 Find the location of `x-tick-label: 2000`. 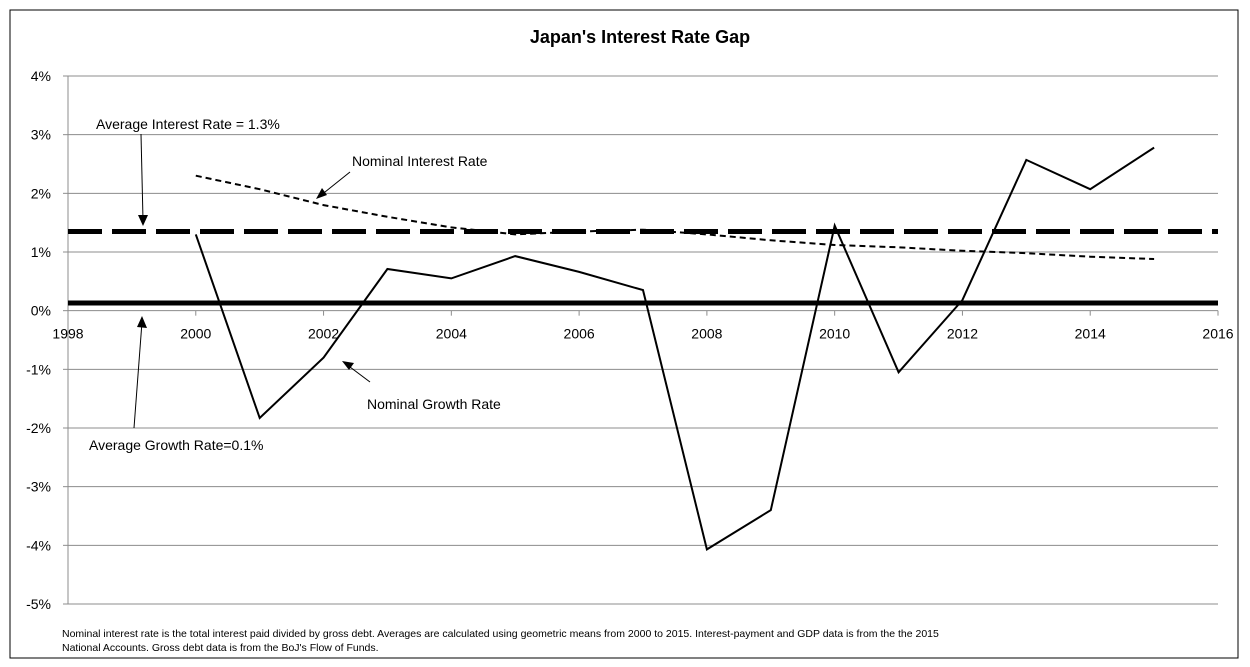

x-tick-label: 2000 is located at coordinates (195, 334).